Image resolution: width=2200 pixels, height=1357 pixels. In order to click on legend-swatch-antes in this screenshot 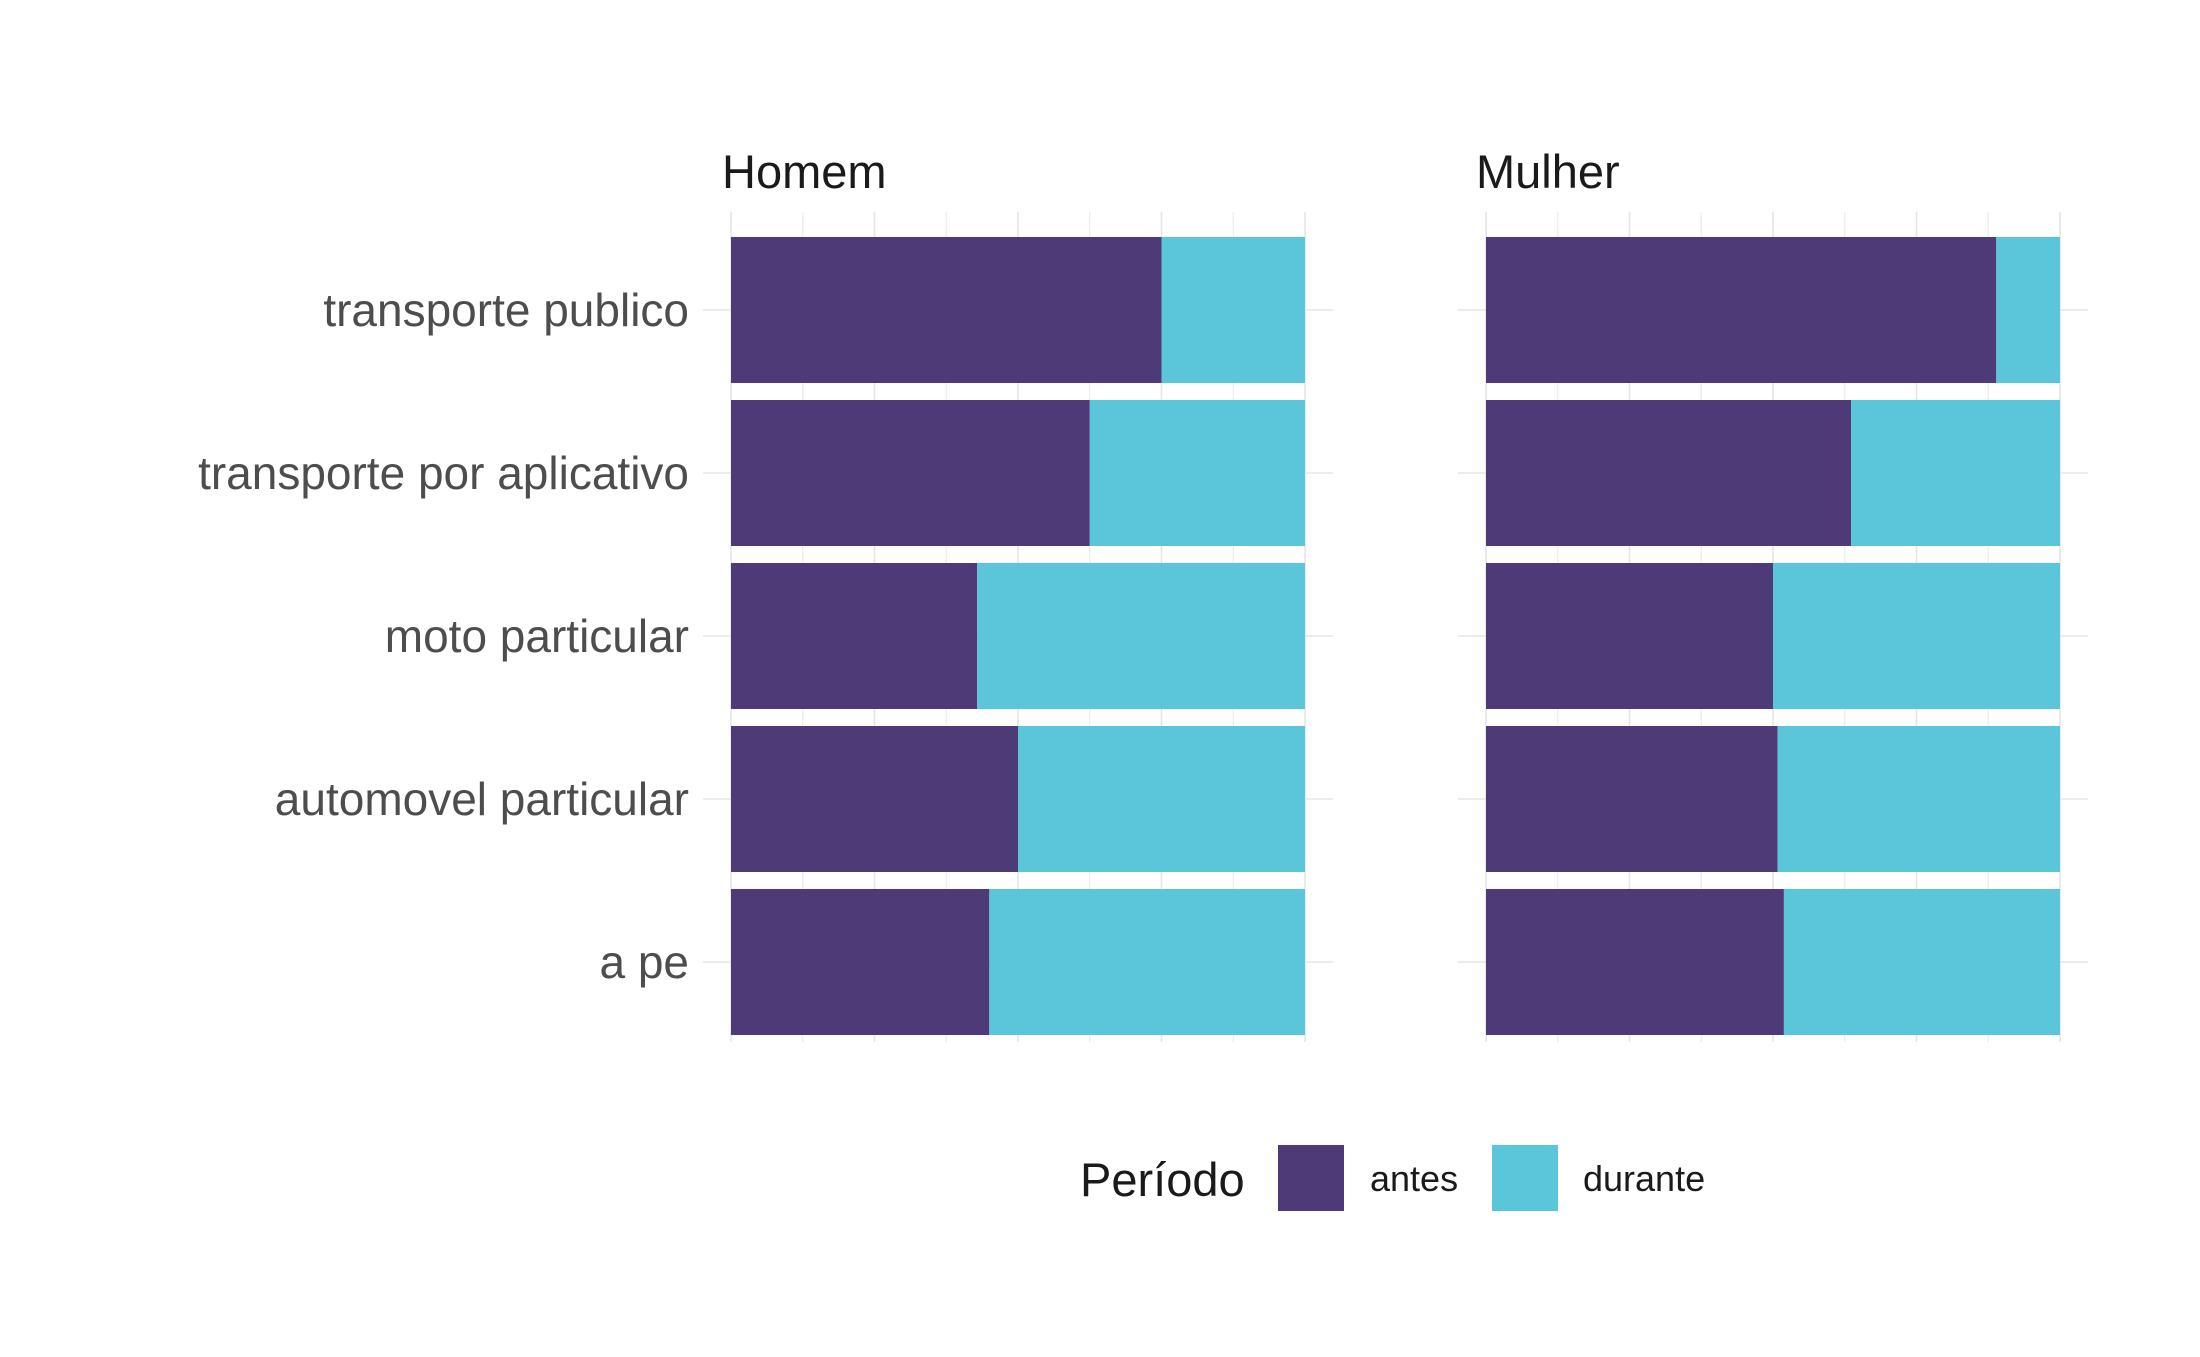, I will do `click(1311, 1178)`.